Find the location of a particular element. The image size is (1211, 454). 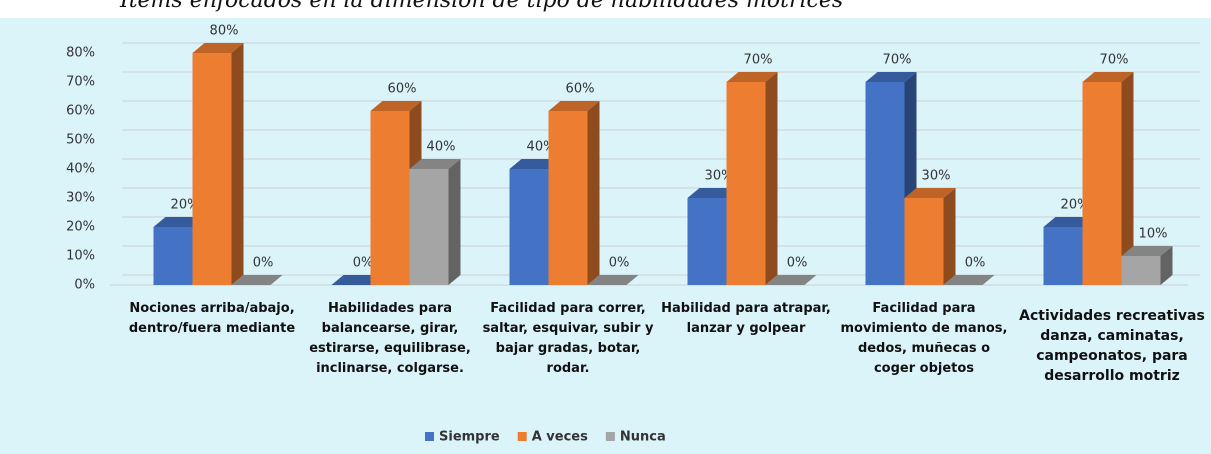

y-tick-label: 20% is located at coordinates (80, 227).